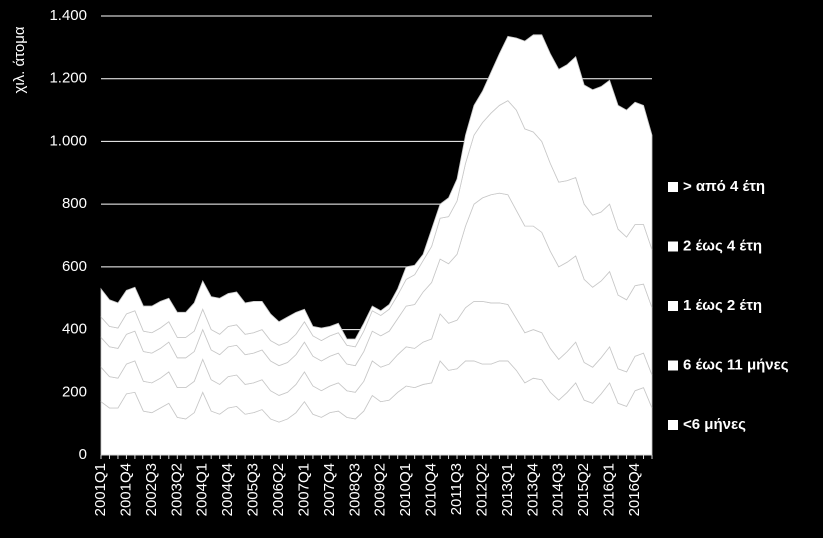 This screenshot has width=823, height=538. I want to click on x-tick-label: 2007Q1, so click(303, 489).